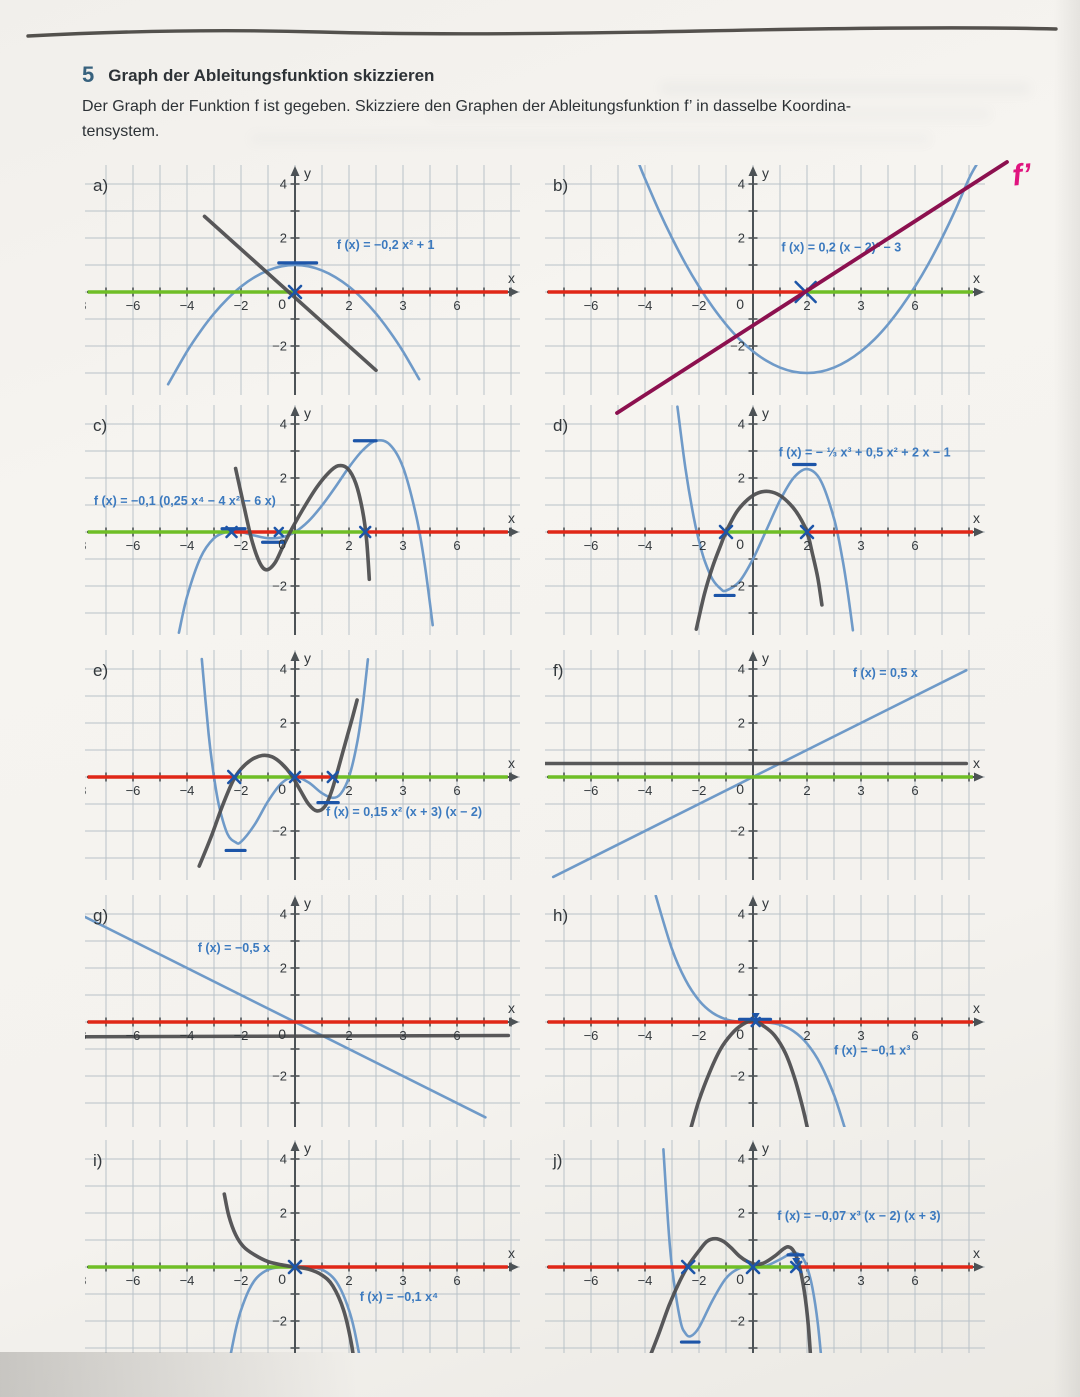 The image size is (1080, 1397). What do you see at coordinates (234, 948) in the screenshot?
I see `function-label-g: f (x) = −0,5 x` at bounding box center [234, 948].